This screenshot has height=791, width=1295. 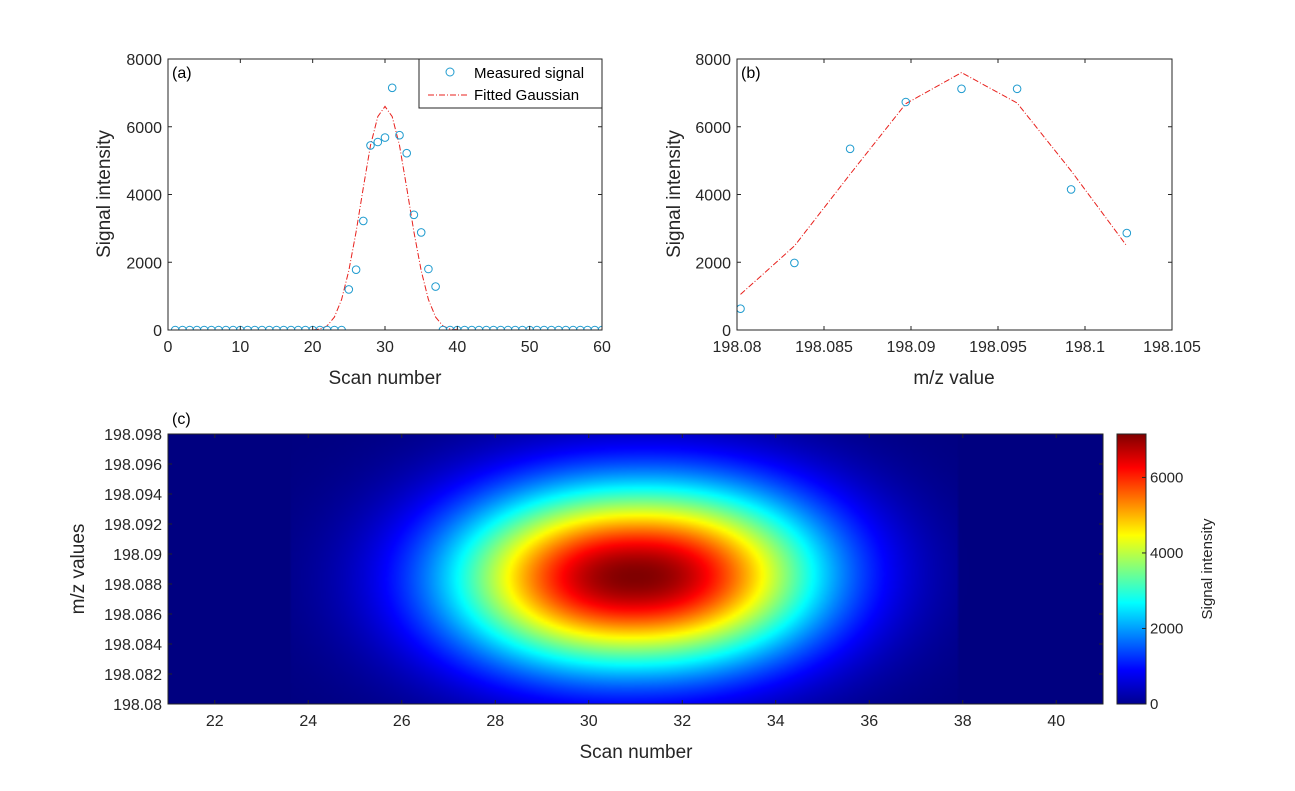 I want to click on legend-box, so click(x=510, y=83).